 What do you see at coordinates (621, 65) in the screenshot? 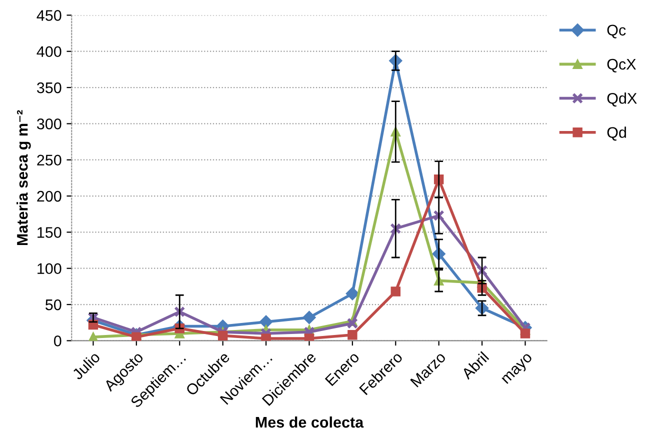
I see `legend-label: QcX` at bounding box center [621, 65].